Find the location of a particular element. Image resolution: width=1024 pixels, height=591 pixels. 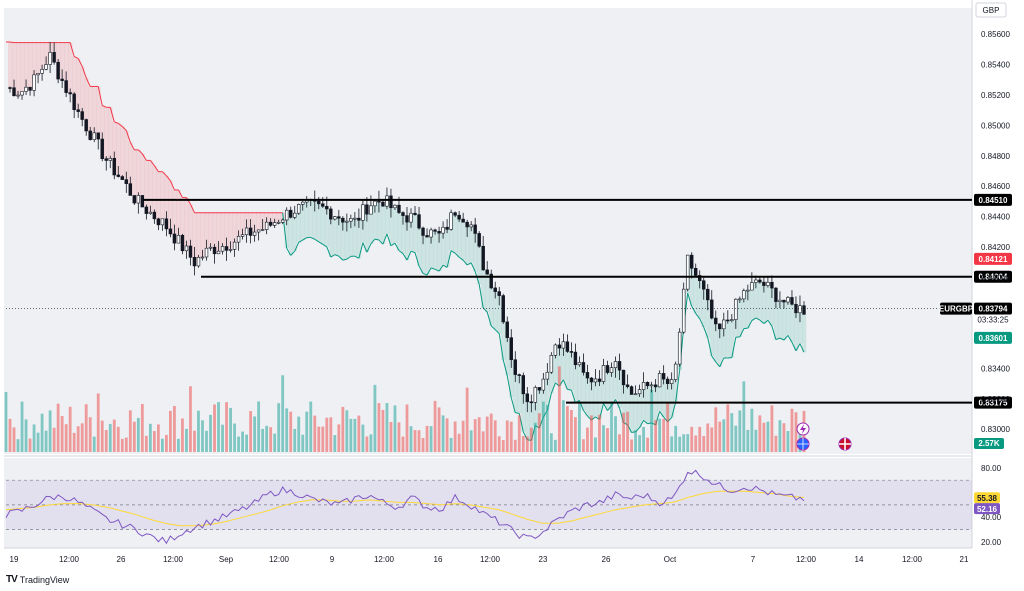

time-tick: 16 is located at coordinates (438, 559).